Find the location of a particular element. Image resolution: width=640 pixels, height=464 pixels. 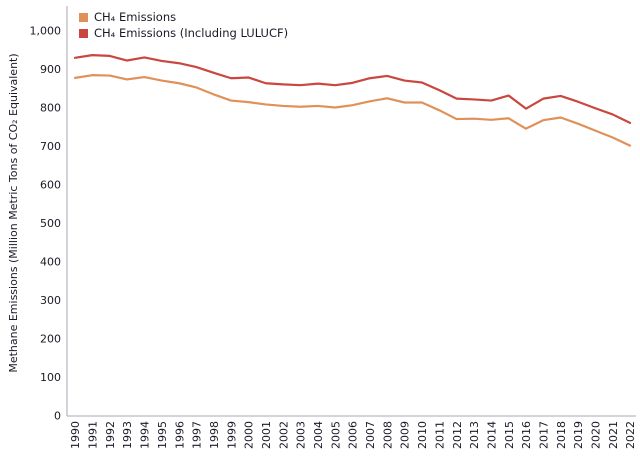

x-tick-label: 2004 is located at coordinates (318, 435).